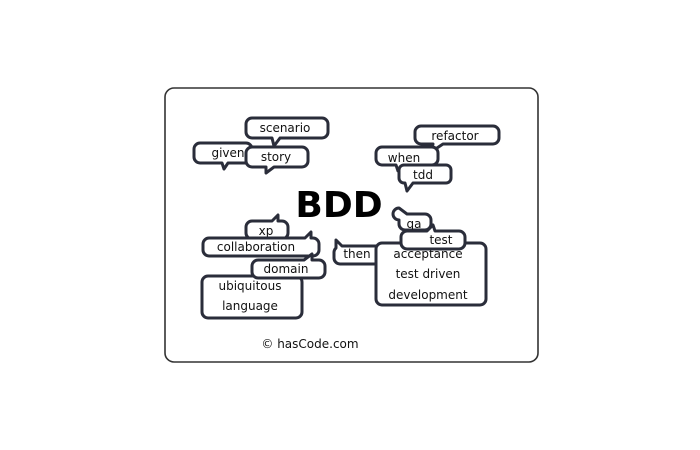 Image resolution: width=700 pixels, height=450 pixels. Describe the element at coordinates (285, 128) in the screenshot. I see `tag-scenario-label: scenario` at that location.